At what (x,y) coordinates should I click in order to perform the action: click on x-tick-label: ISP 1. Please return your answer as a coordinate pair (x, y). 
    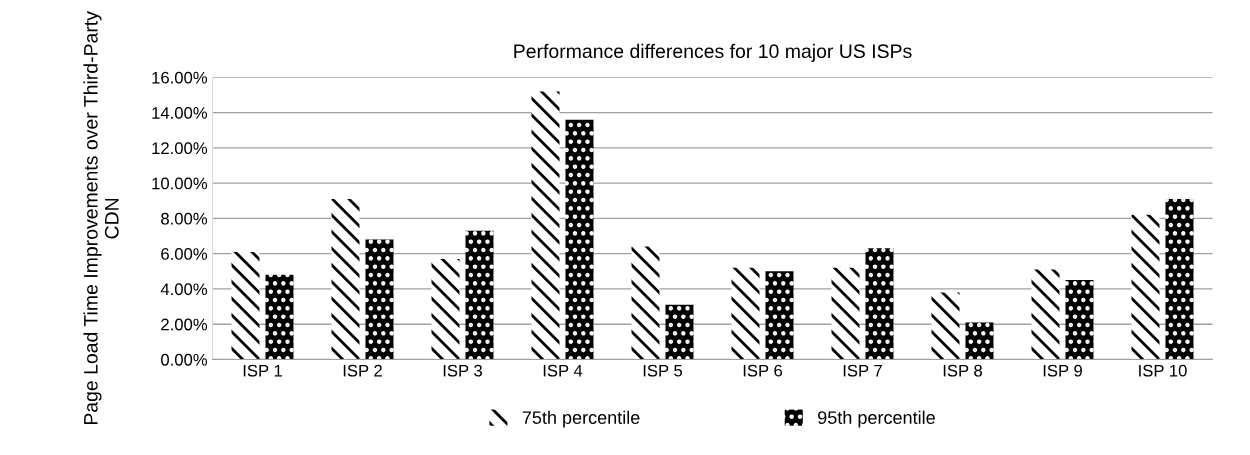
    Looking at the image, I should click on (262, 370).